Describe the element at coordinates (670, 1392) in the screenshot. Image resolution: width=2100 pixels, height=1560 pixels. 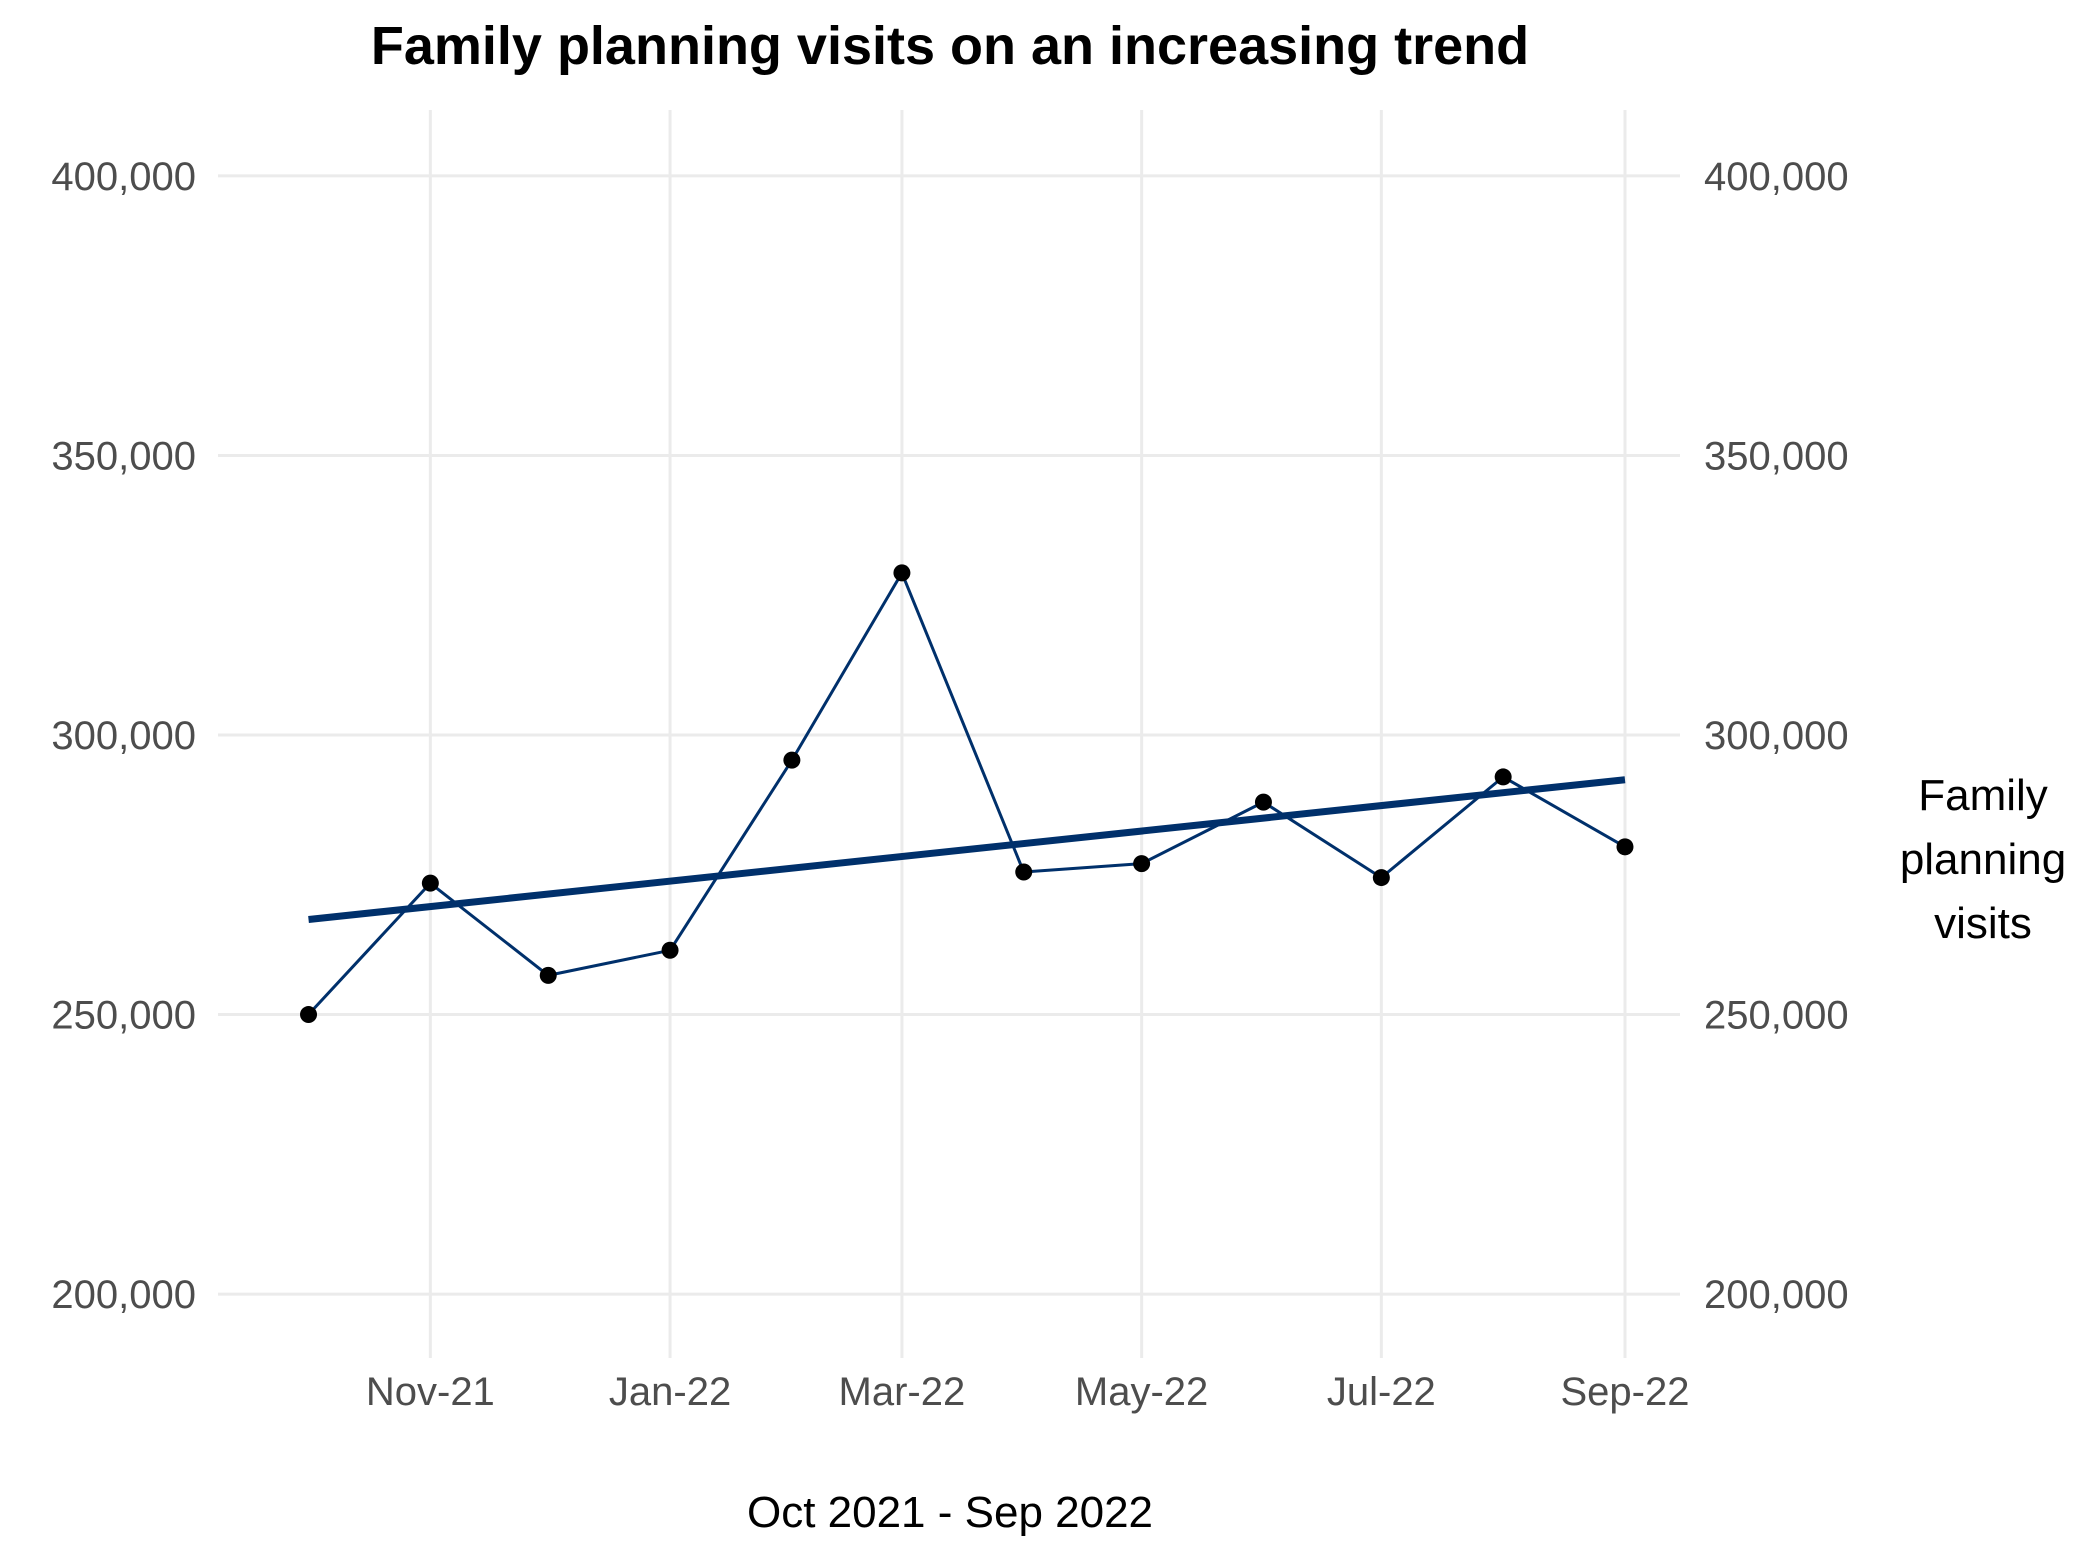
I see `x-tick-label: Jan-22` at that location.